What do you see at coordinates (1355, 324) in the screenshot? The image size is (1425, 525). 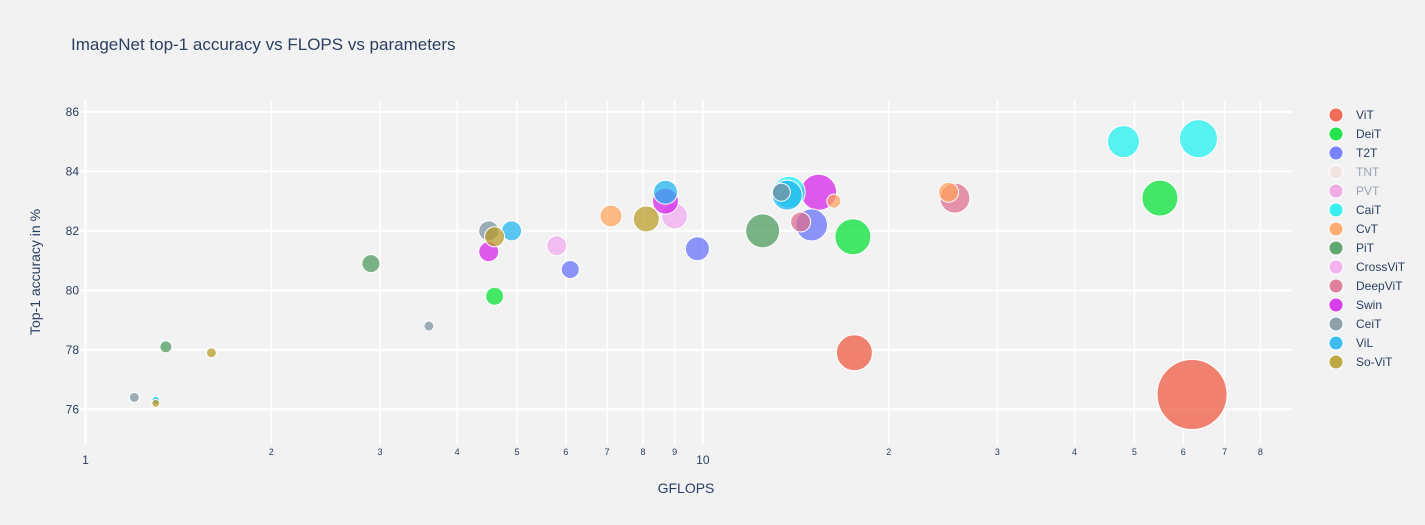 I see `legend-item-ceit: CeiT` at bounding box center [1355, 324].